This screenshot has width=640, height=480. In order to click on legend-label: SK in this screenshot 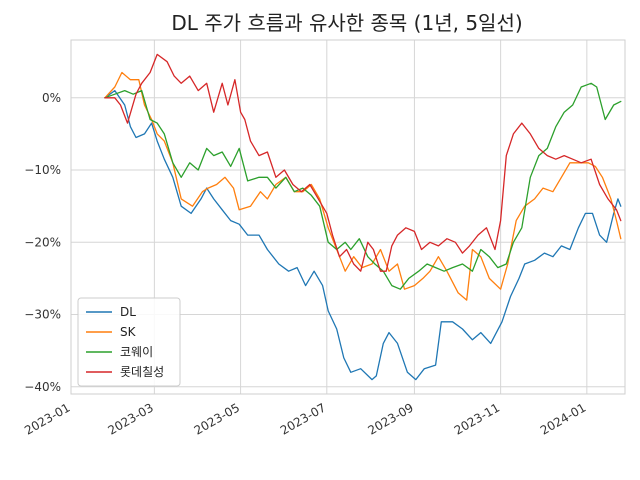, I will do `click(128, 332)`.